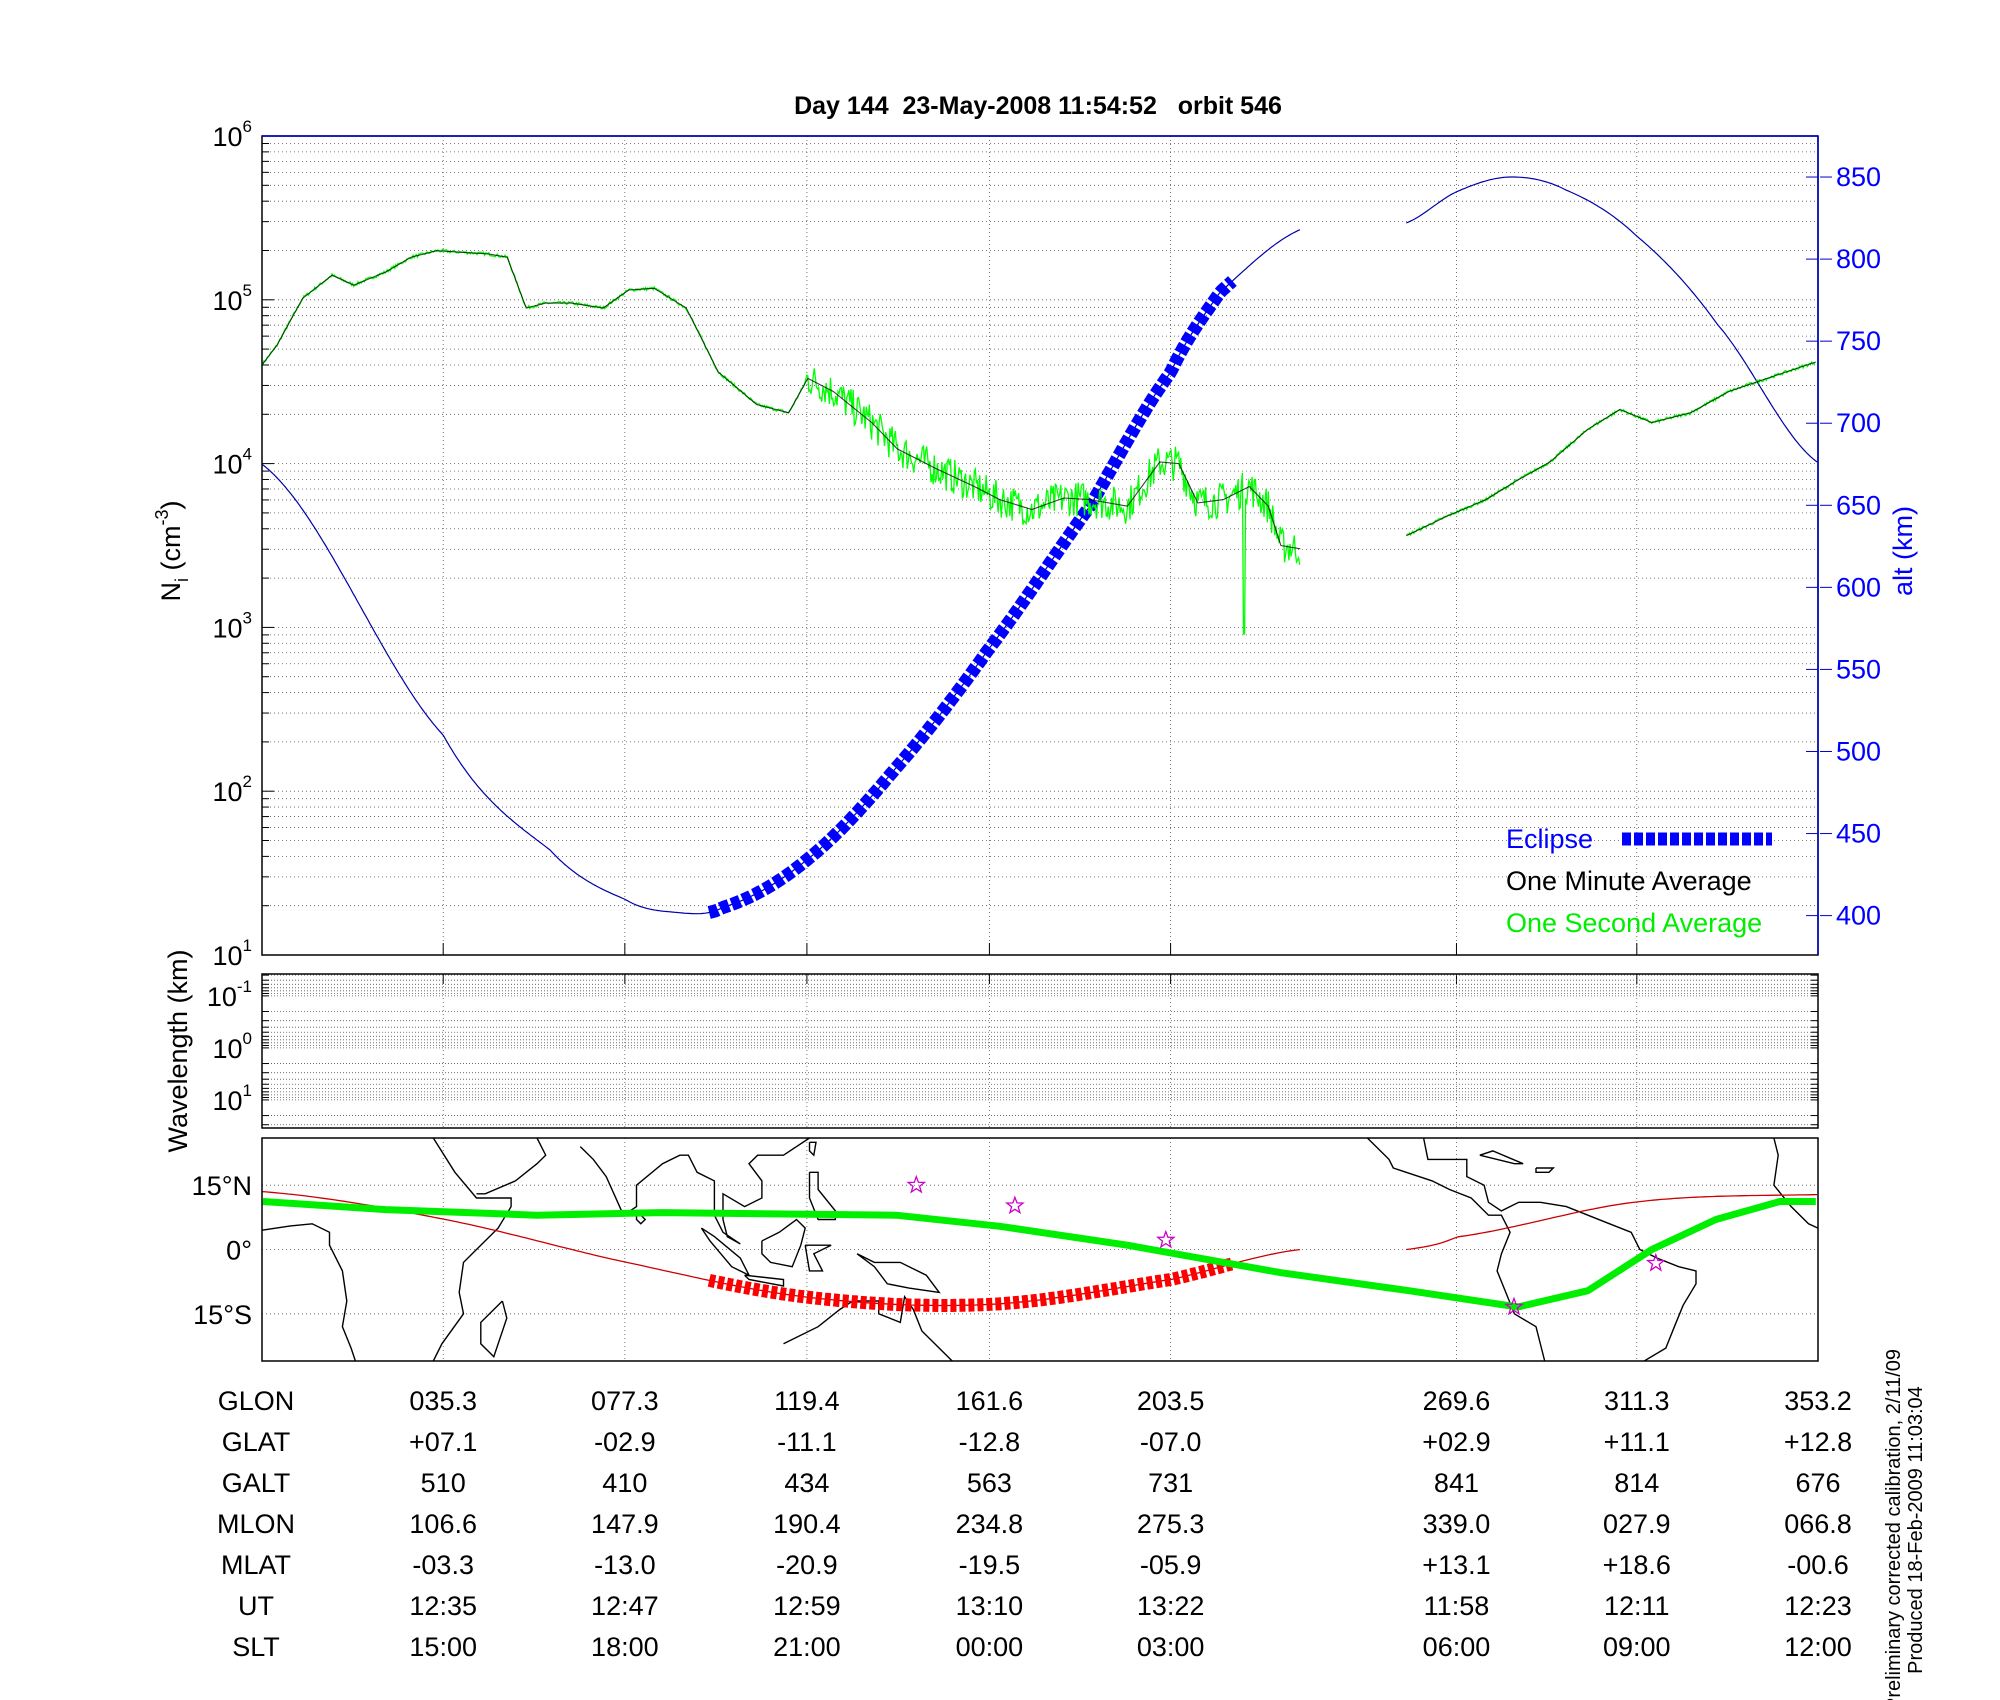  Describe the element at coordinates (232, 298) in the screenshot. I see `density-y-tick-label: 10⁵` at that location.